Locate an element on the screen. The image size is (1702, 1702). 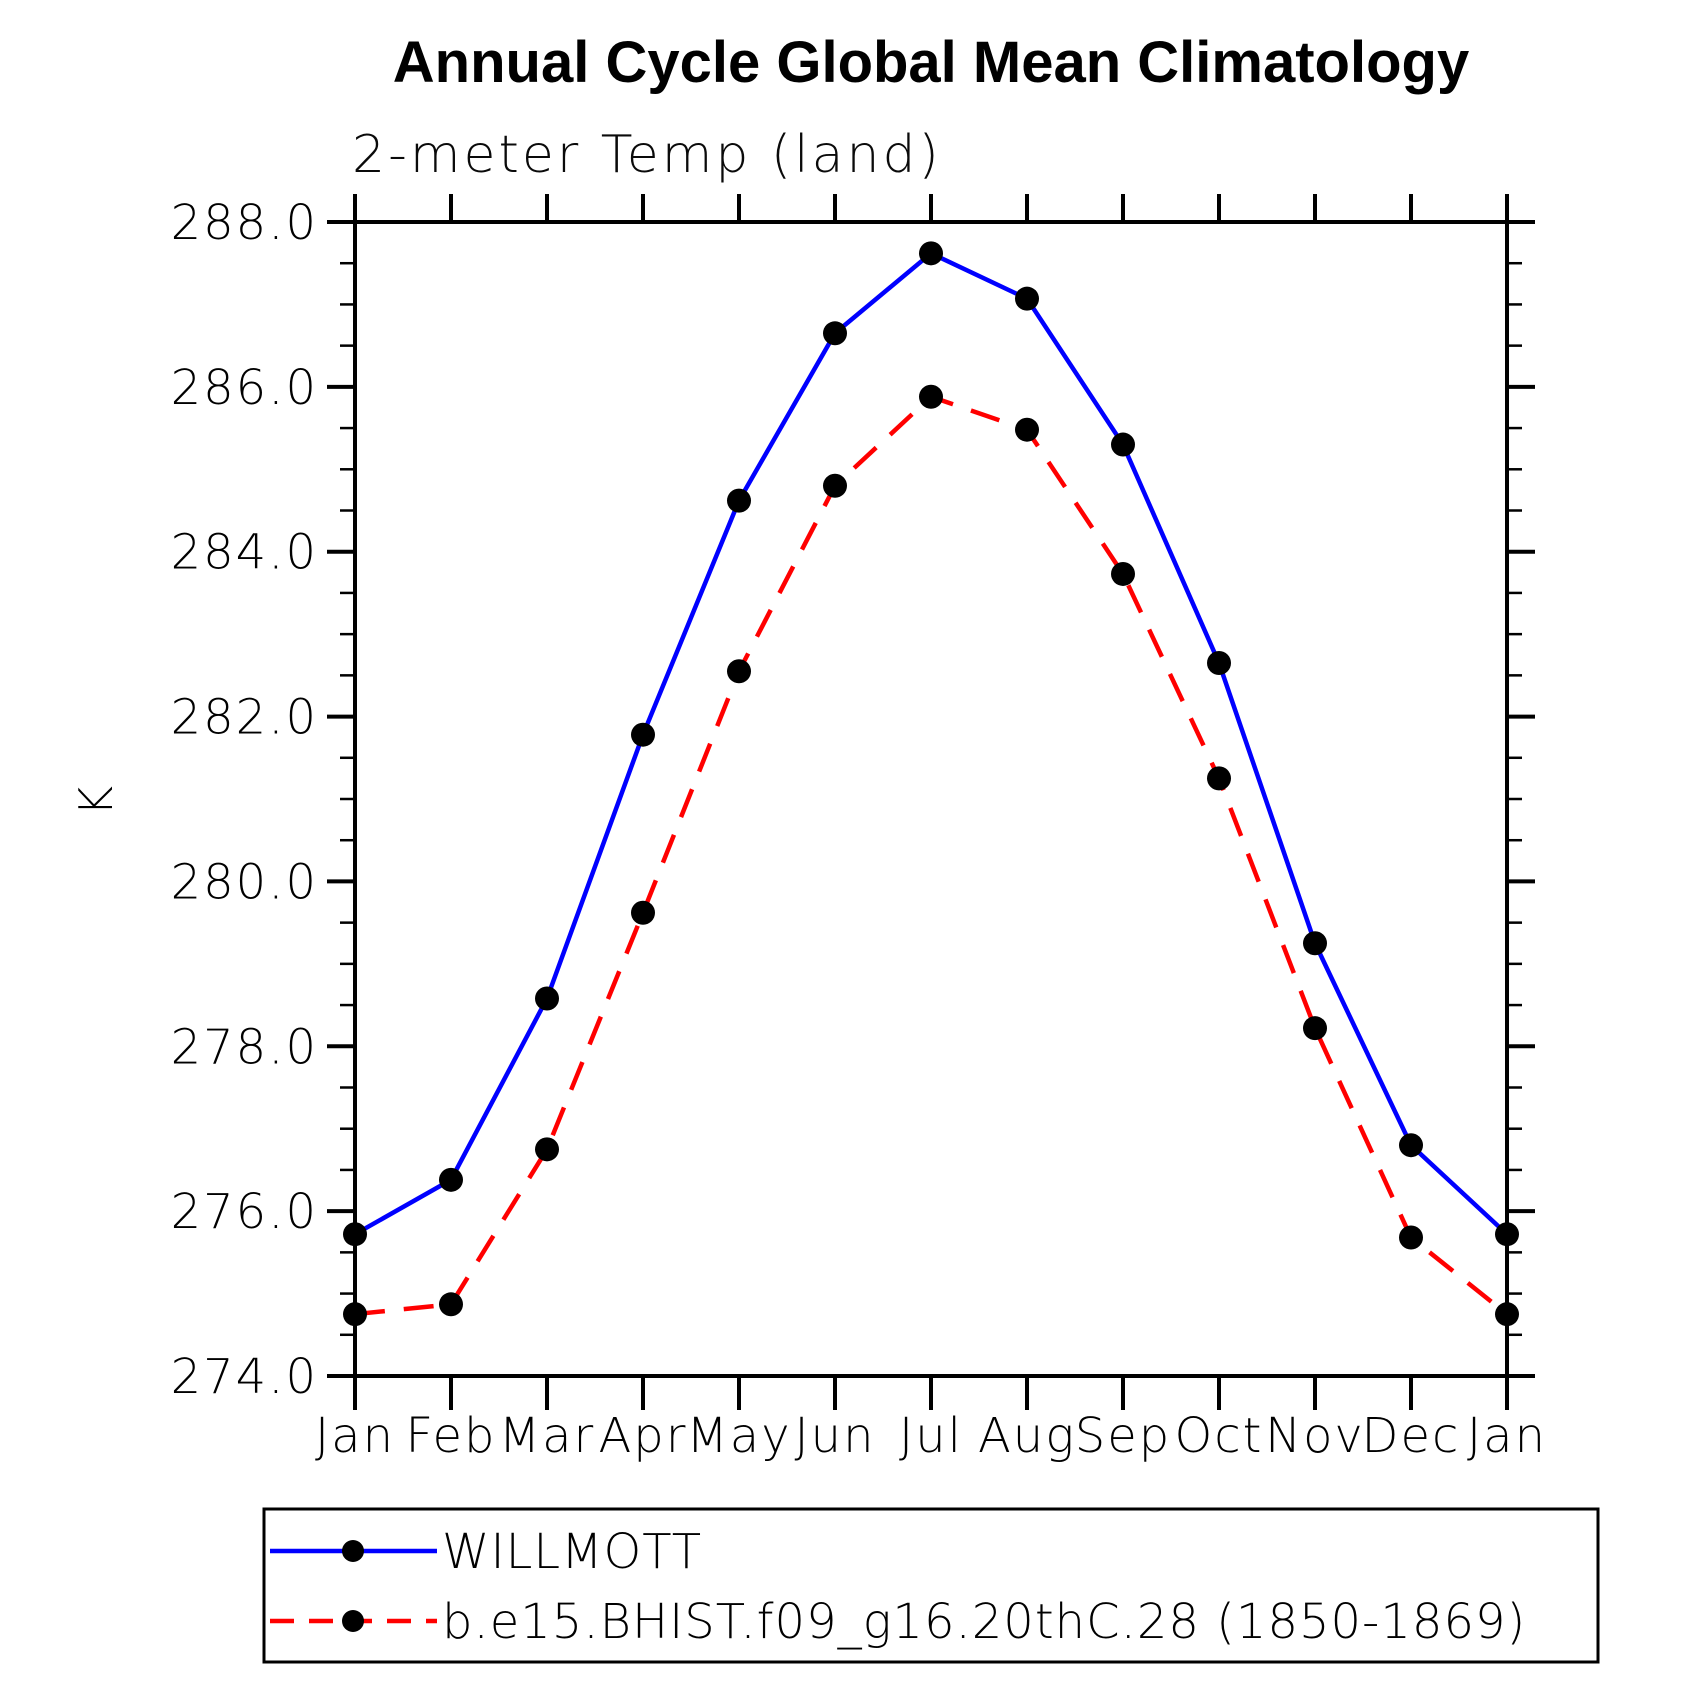
chart-title: Annual Cycle Global Mean Climatology is located at coordinates (931, 62).